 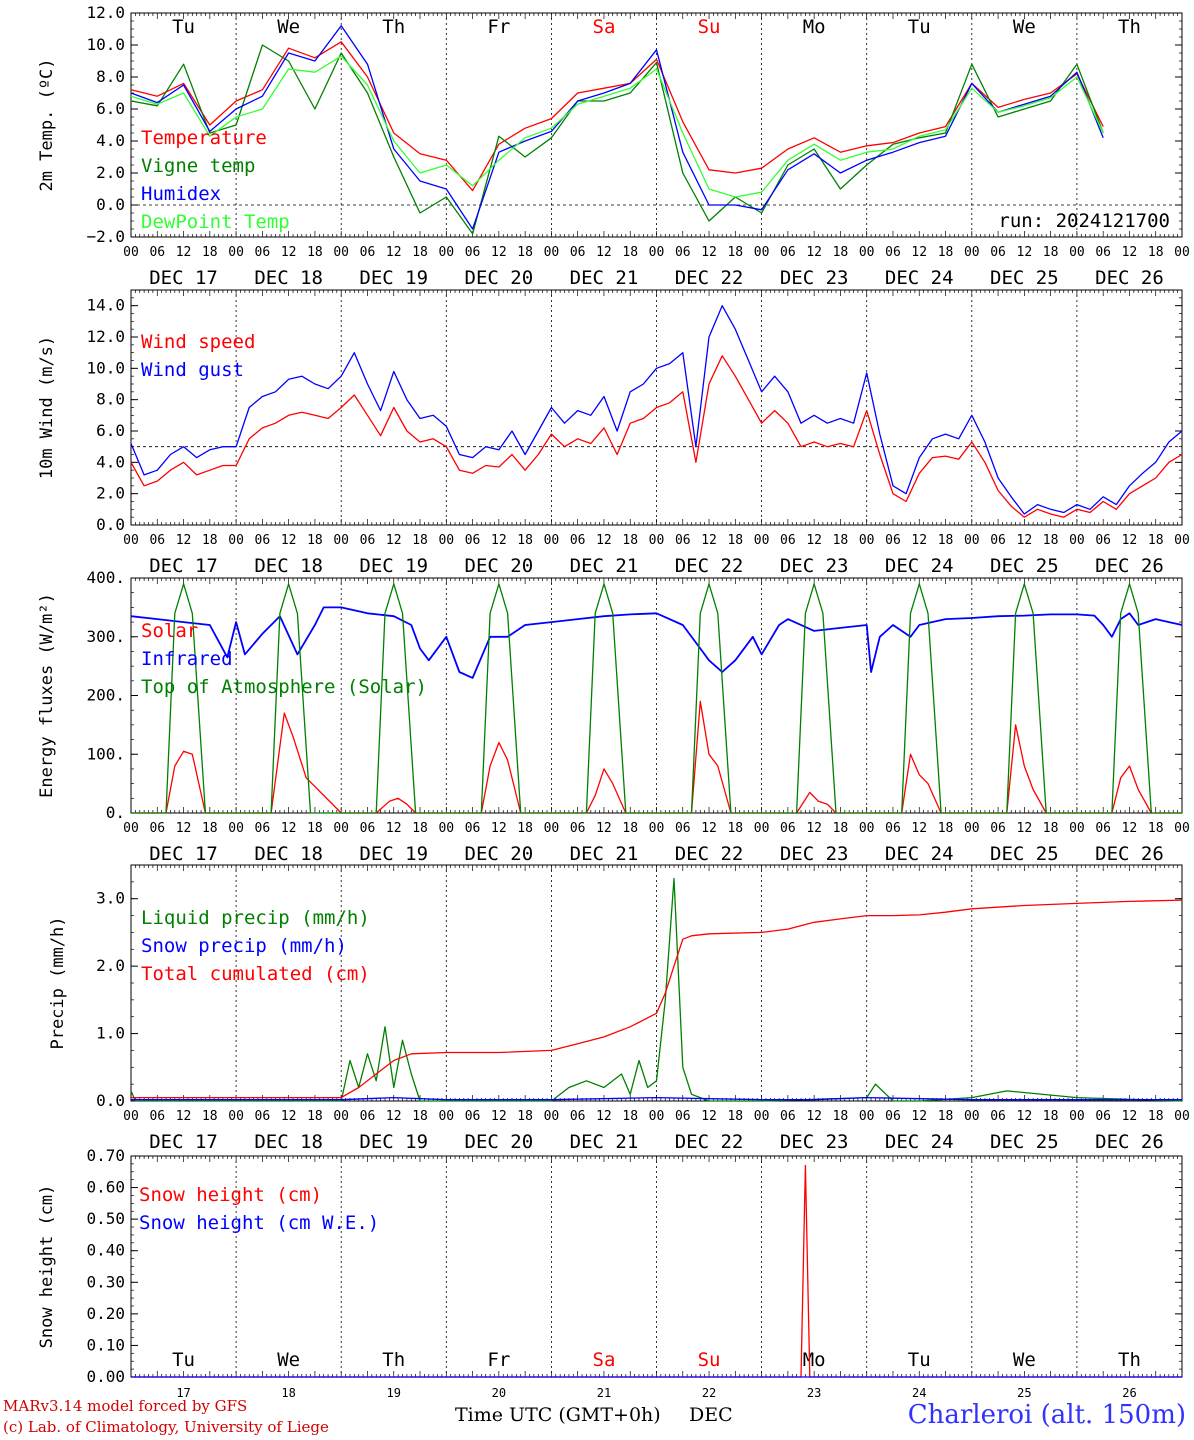 What do you see at coordinates (558, 1415) in the screenshot?
I see `x-axis-title: Time UTC (GMT+0h)` at bounding box center [558, 1415].